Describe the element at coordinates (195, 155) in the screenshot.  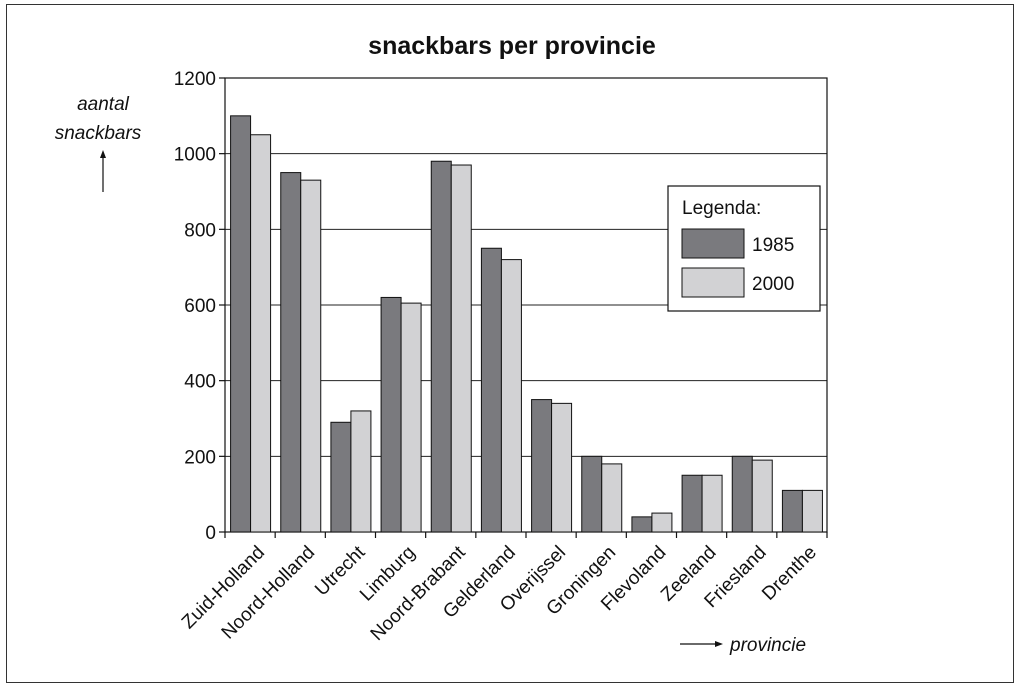
I see `y-tick-label: 1000` at that location.